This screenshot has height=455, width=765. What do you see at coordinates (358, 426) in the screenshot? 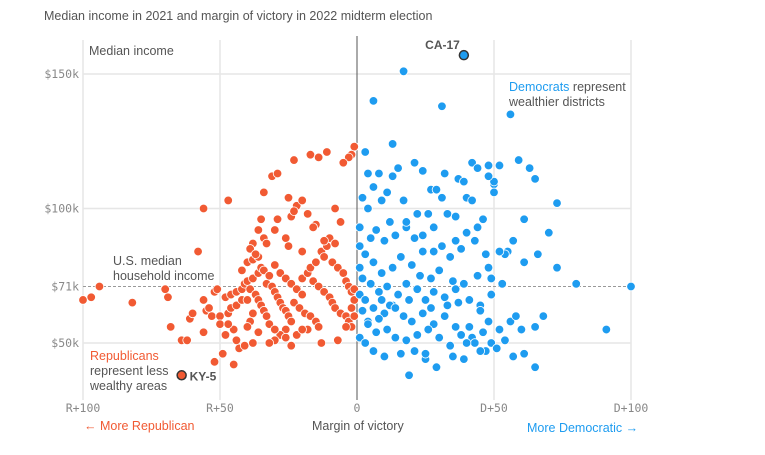
I see `x-axis-title: Margin of victory` at bounding box center [358, 426].